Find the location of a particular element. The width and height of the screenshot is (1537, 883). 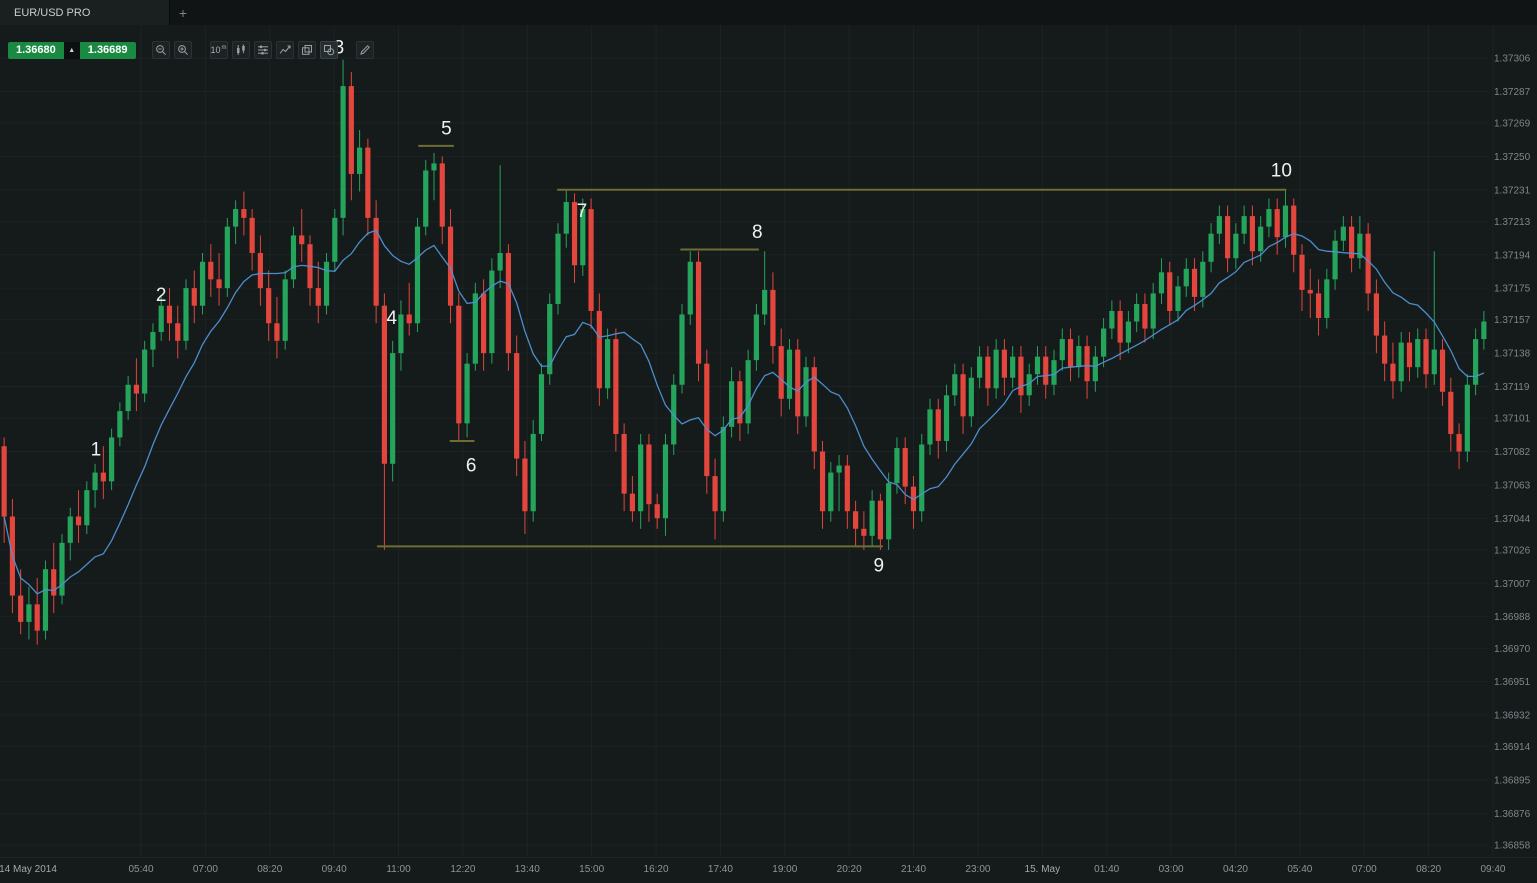

quote-widget: 1.36680 ▲ 1.36689 is located at coordinates (72, 50).